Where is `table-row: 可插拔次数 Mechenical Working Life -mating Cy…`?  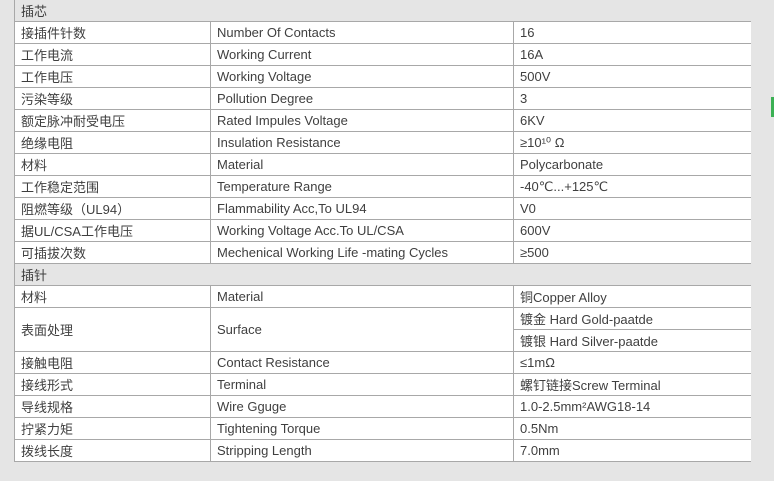 table-row: 可插拔次数 Mechenical Working Life -mating Cy… is located at coordinates (382, 252).